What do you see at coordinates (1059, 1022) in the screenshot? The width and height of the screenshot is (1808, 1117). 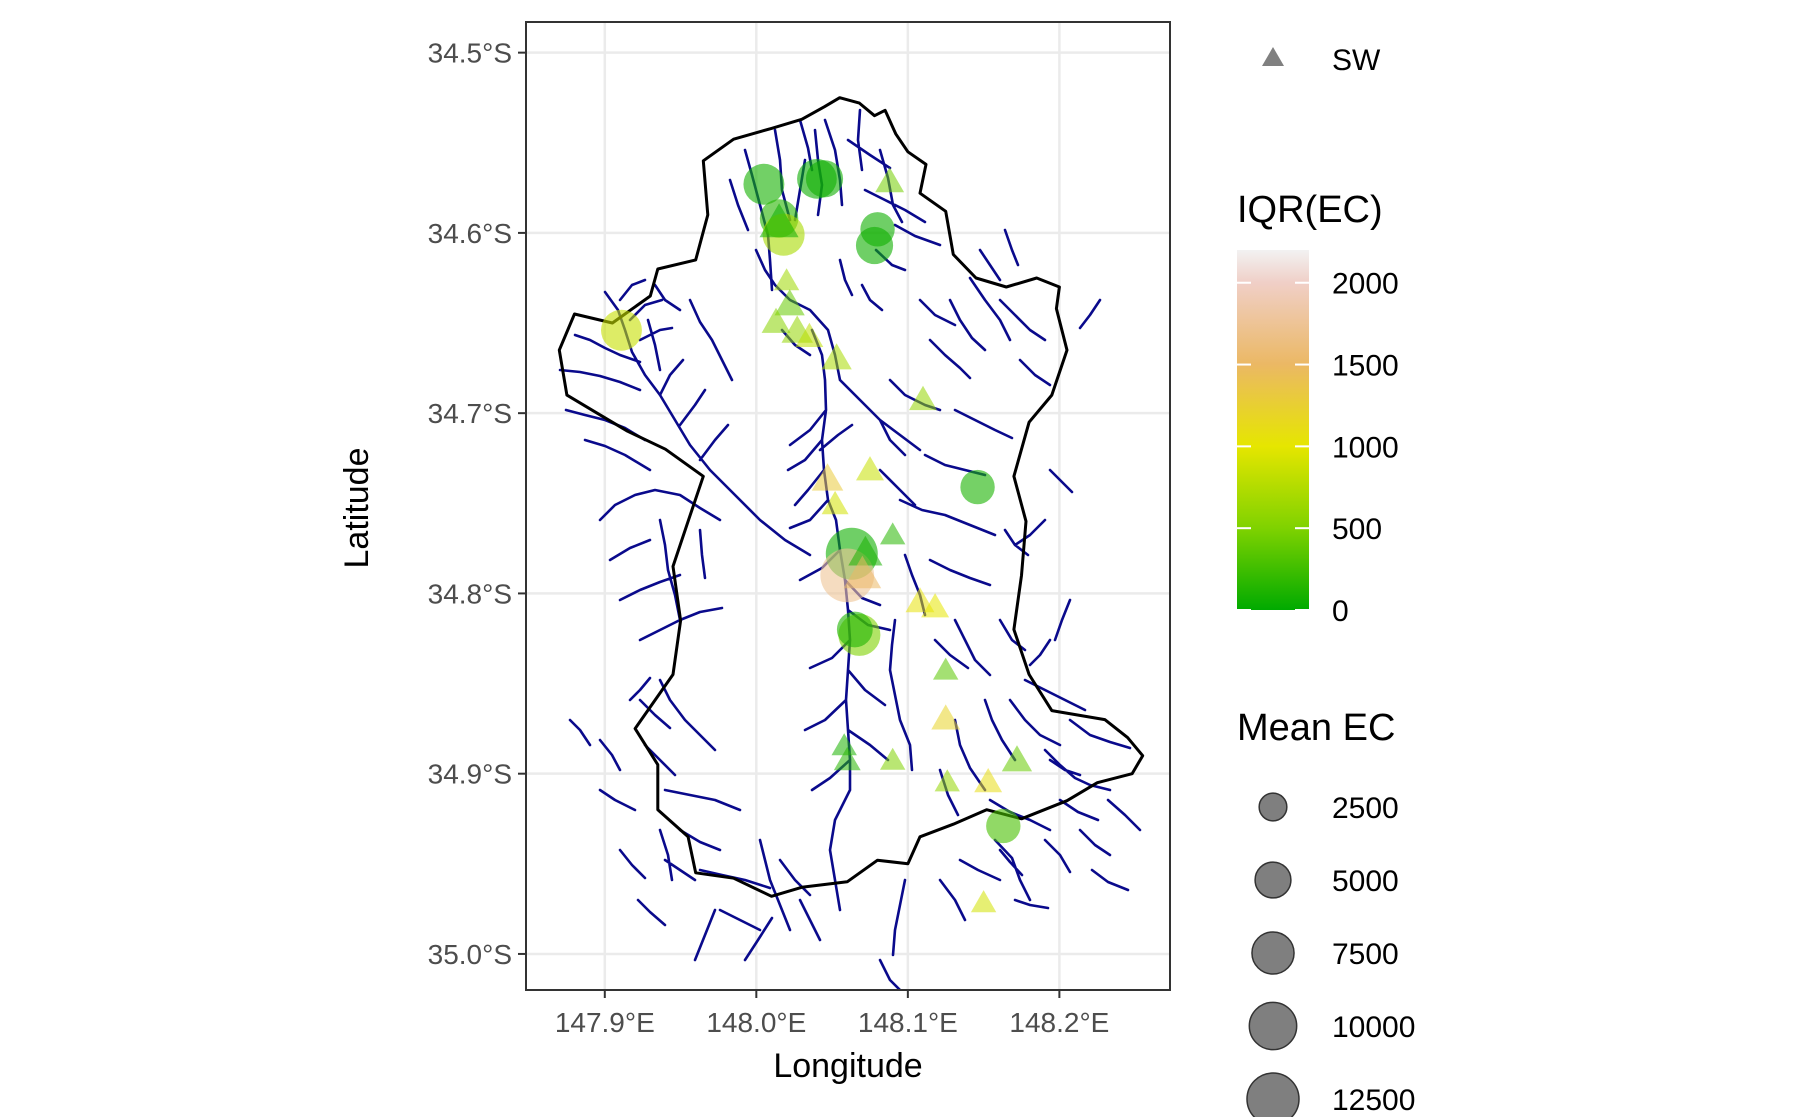 I see `x-tick-label: 148.2°E` at bounding box center [1059, 1022].